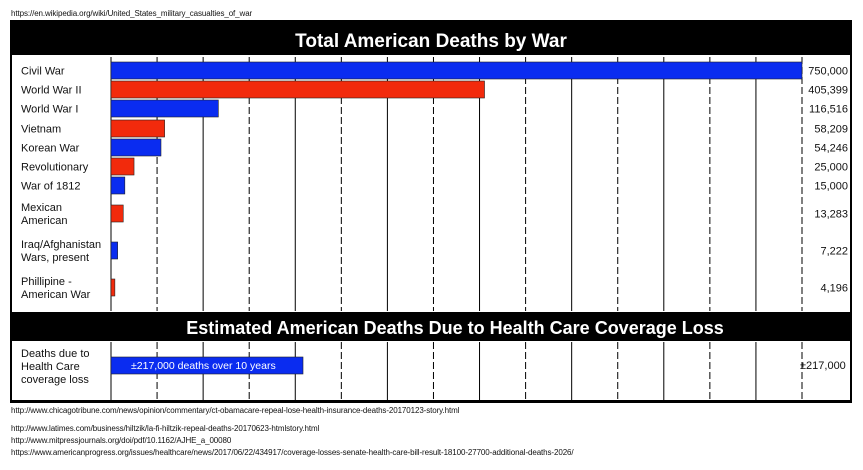 The height and width of the screenshot is (470, 863). What do you see at coordinates (831, 168) in the screenshot?
I see `value-label-5: 25,000` at bounding box center [831, 168].